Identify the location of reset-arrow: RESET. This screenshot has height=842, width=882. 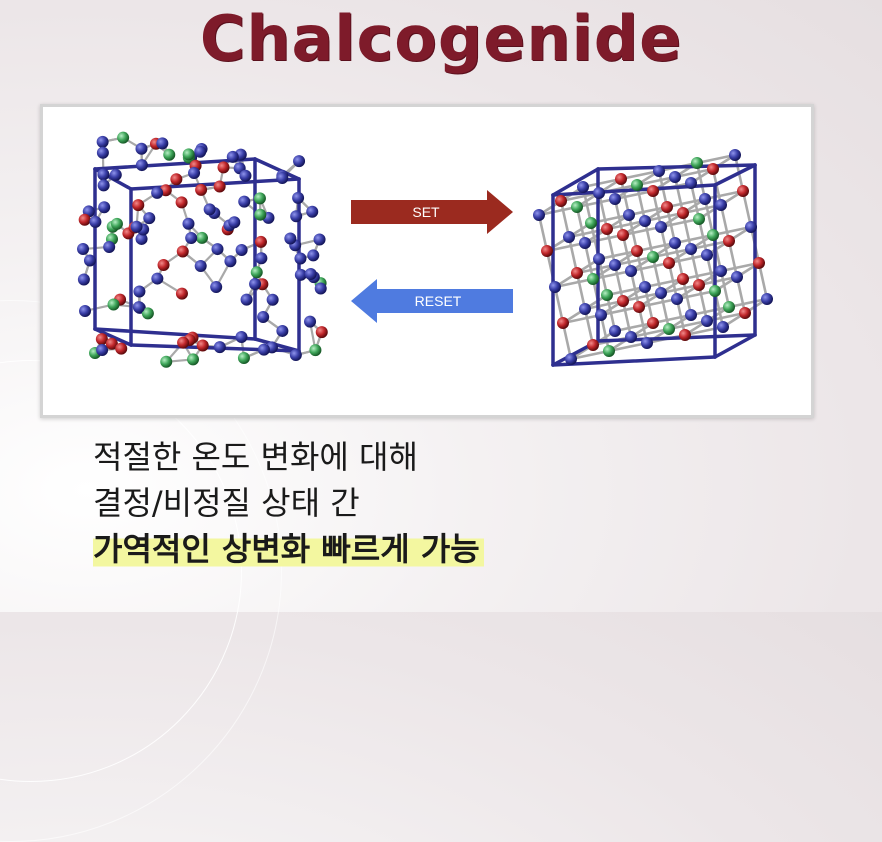
(432, 301).